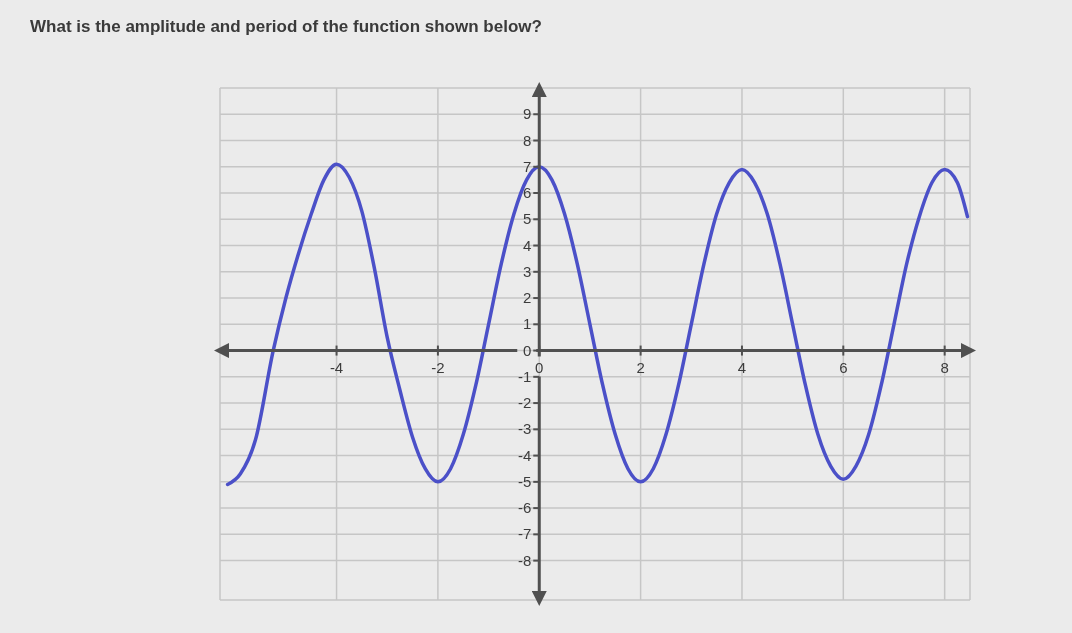 The width and height of the screenshot is (1072, 633). Describe the element at coordinates (524, 560) in the screenshot. I see `y-tick-label: -8` at that location.